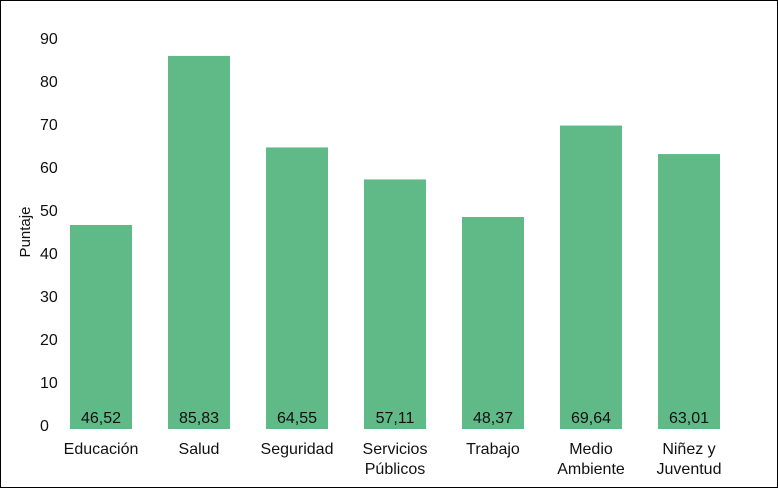  I want to click on y-tick-label: 80, so click(49, 82).